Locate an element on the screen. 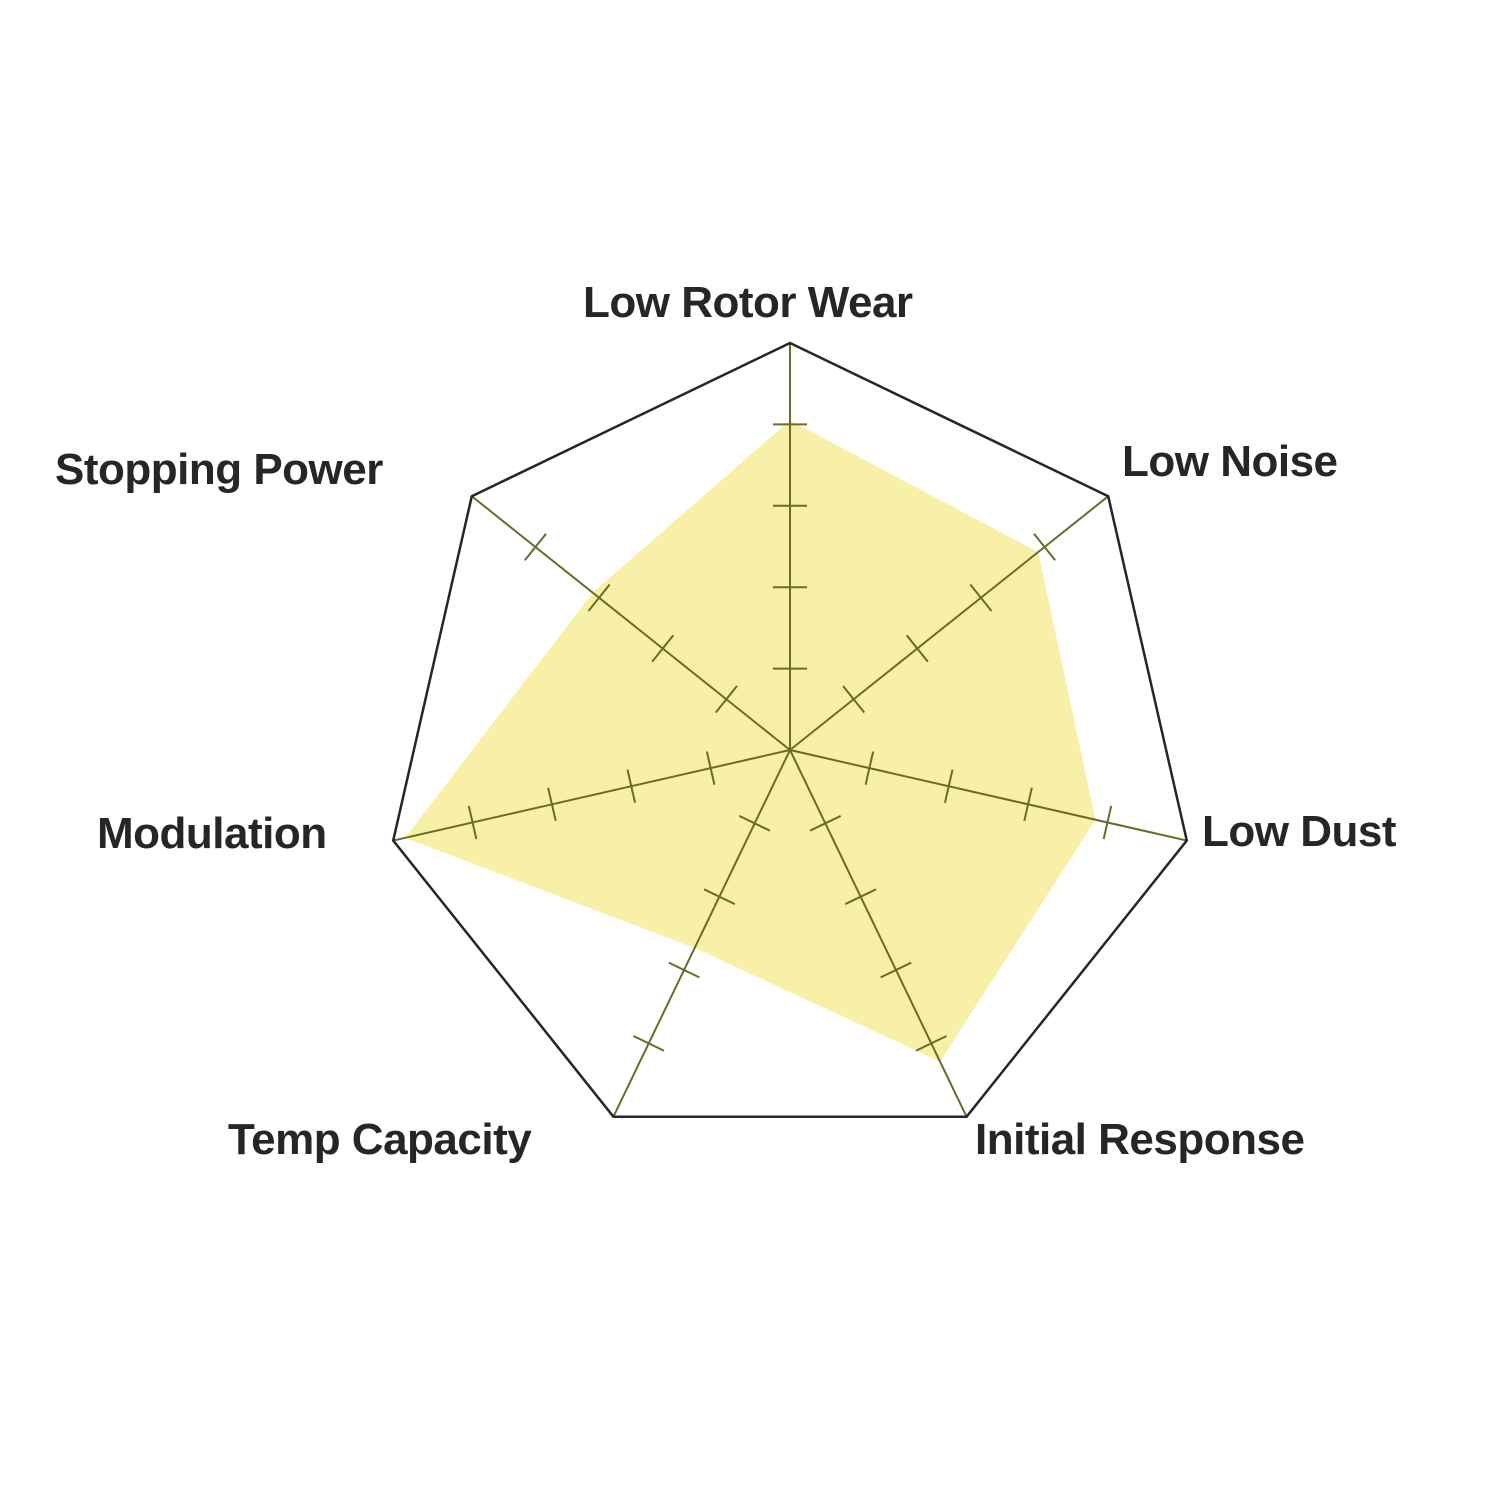 The image size is (1500, 1500). axis-label-temp-capacity: Temp Capacity is located at coordinates (380, 1139).